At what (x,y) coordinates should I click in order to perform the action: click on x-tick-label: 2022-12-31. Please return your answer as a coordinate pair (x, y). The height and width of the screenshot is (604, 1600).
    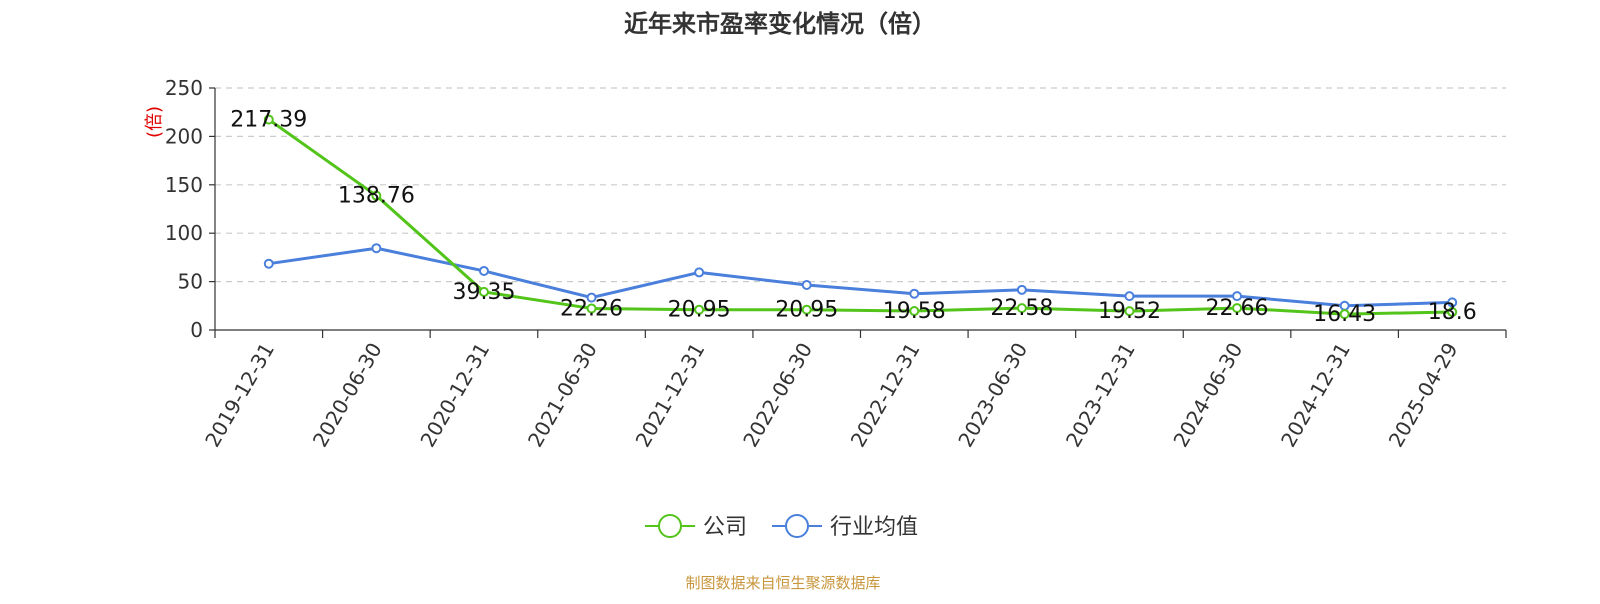
    Looking at the image, I should click on (885, 395).